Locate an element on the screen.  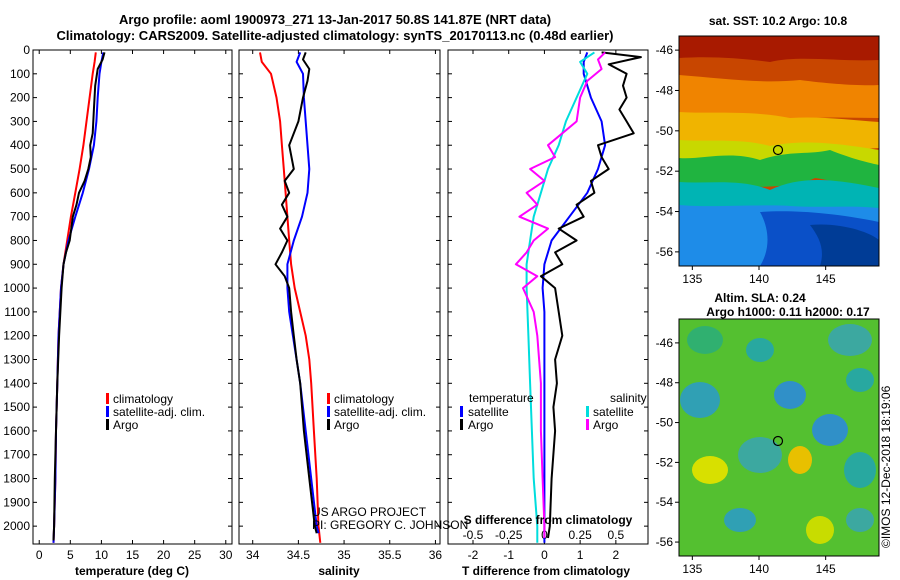
depth-tick-label: 700 is located at coordinates (20, 217).